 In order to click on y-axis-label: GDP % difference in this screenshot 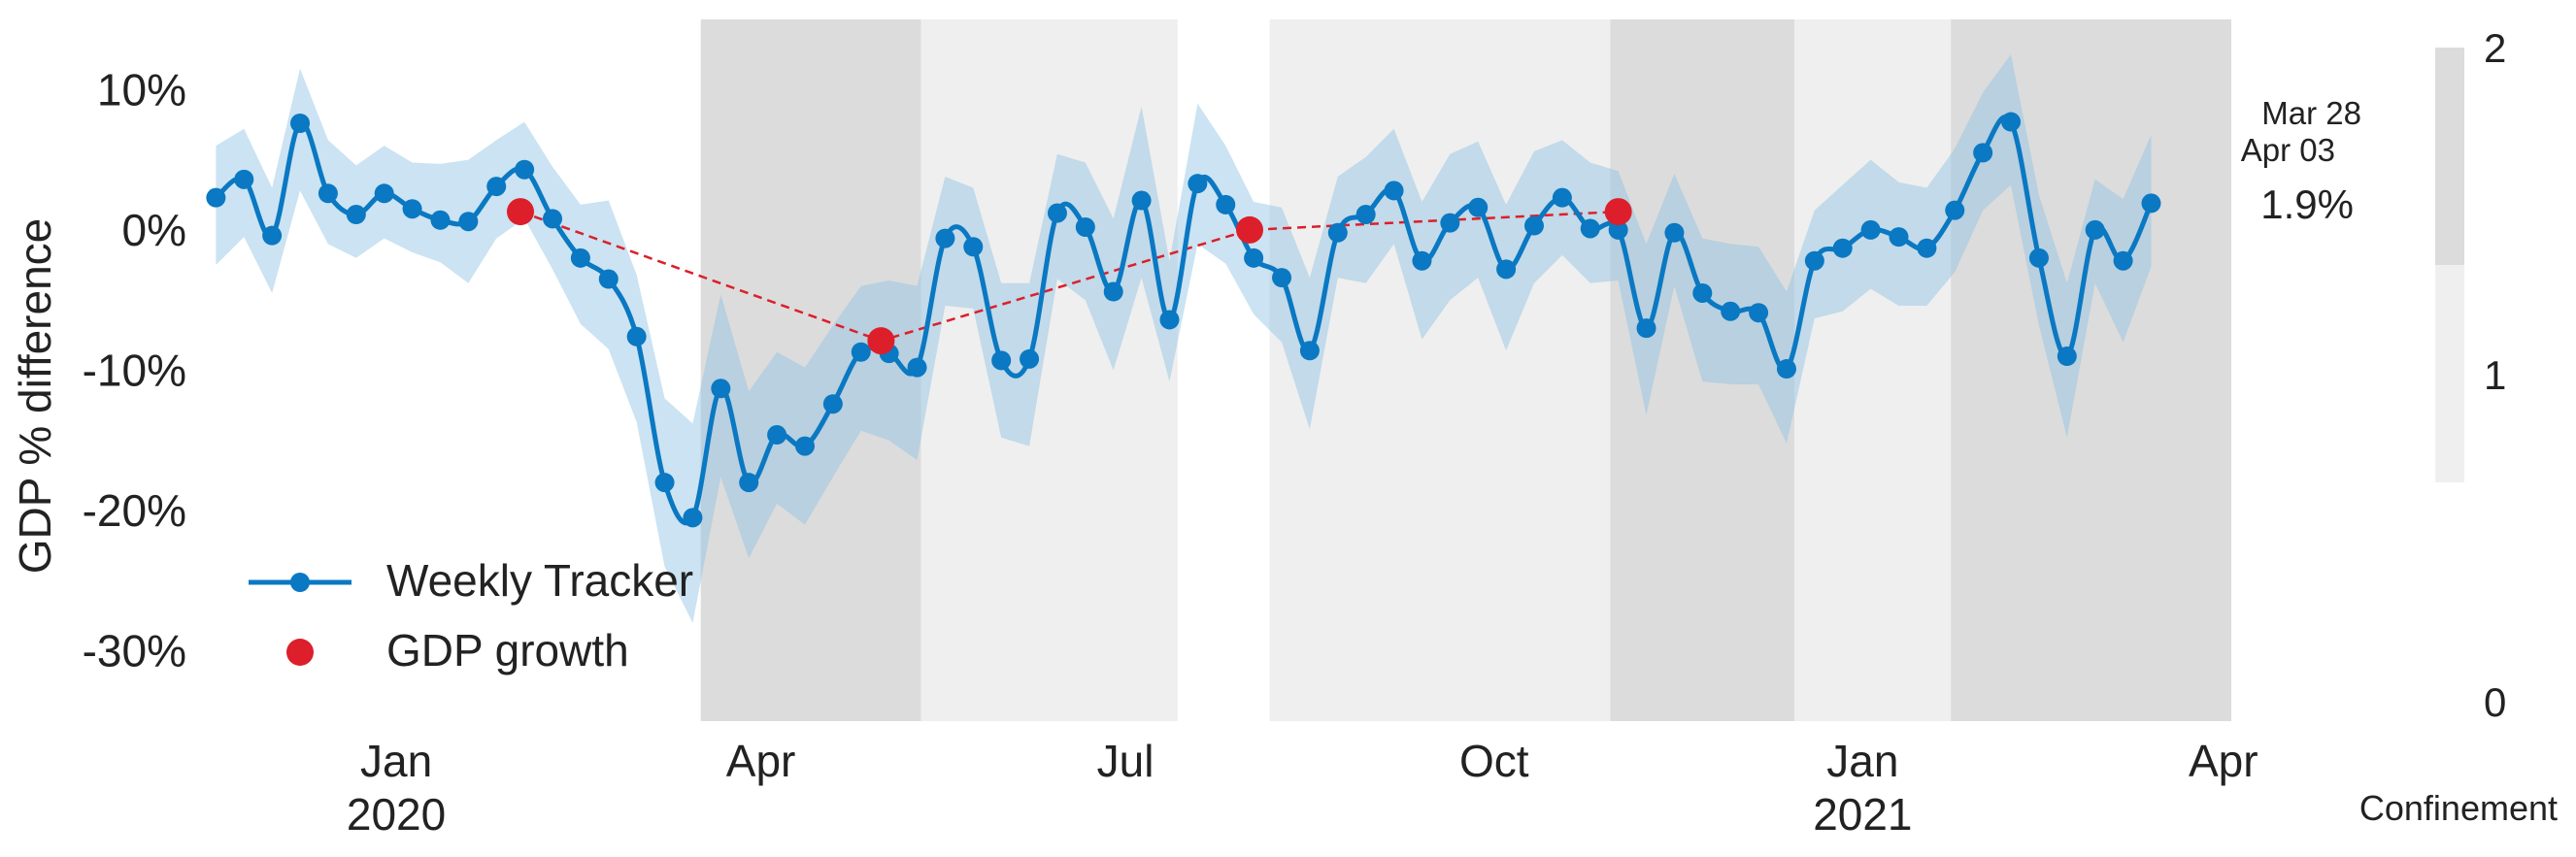, I will do `click(35, 396)`.